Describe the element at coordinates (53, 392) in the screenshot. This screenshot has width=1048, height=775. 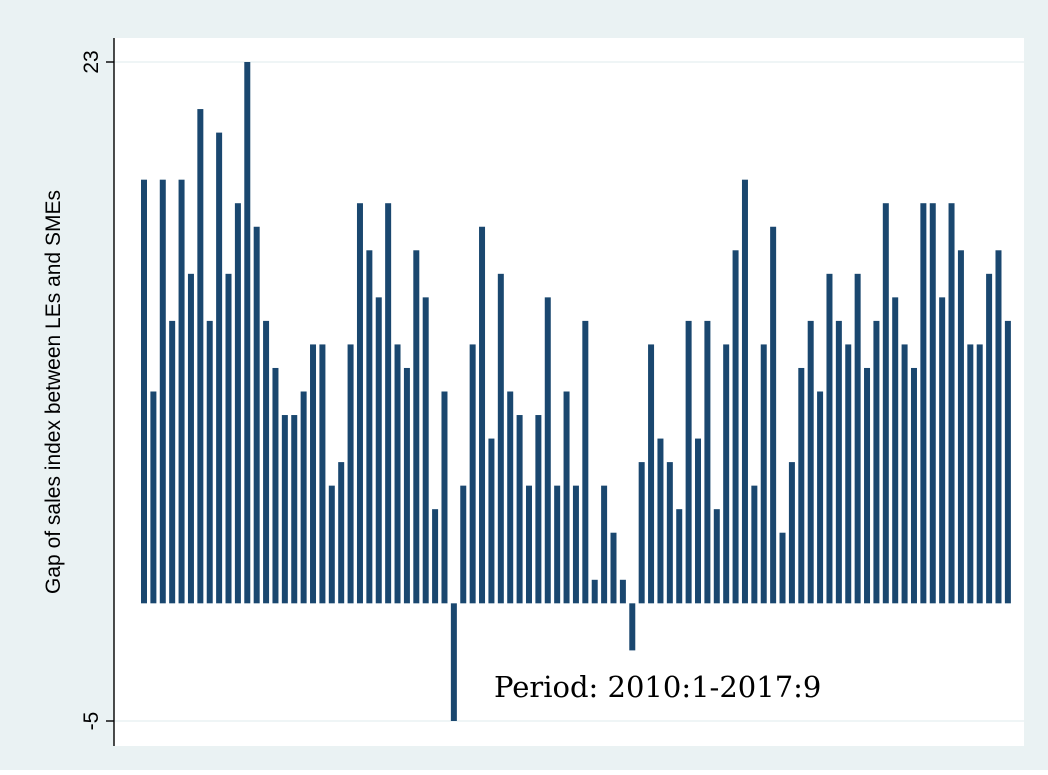
I see `y-axis-title: Gap of sales index between LEs and SMEs` at that location.